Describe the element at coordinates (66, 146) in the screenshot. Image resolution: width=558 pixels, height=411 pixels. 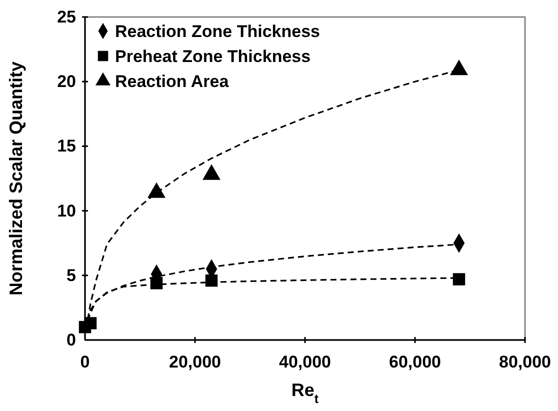
I see `y-tick-label: 15` at that location.